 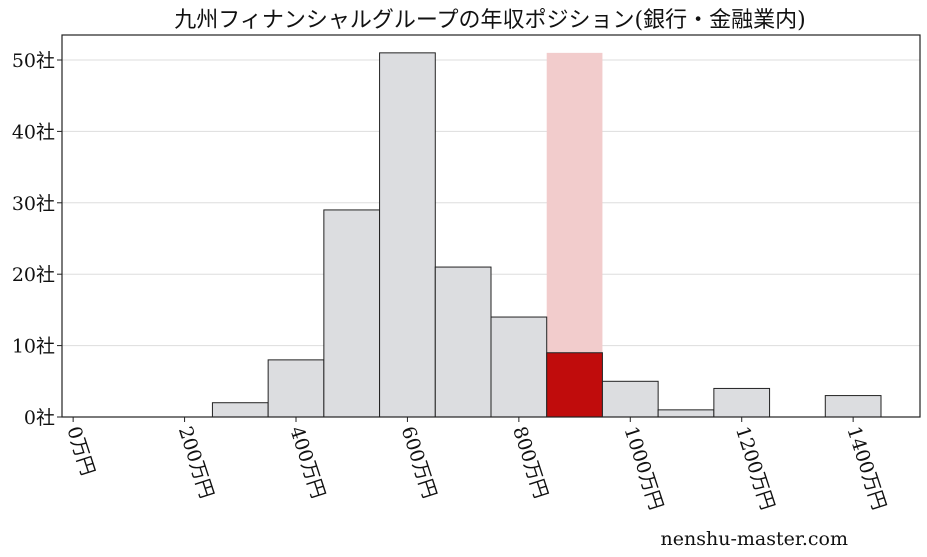 What do you see at coordinates (33, 204) in the screenshot?
I see `y-tick-label: 30社` at bounding box center [33, 204].